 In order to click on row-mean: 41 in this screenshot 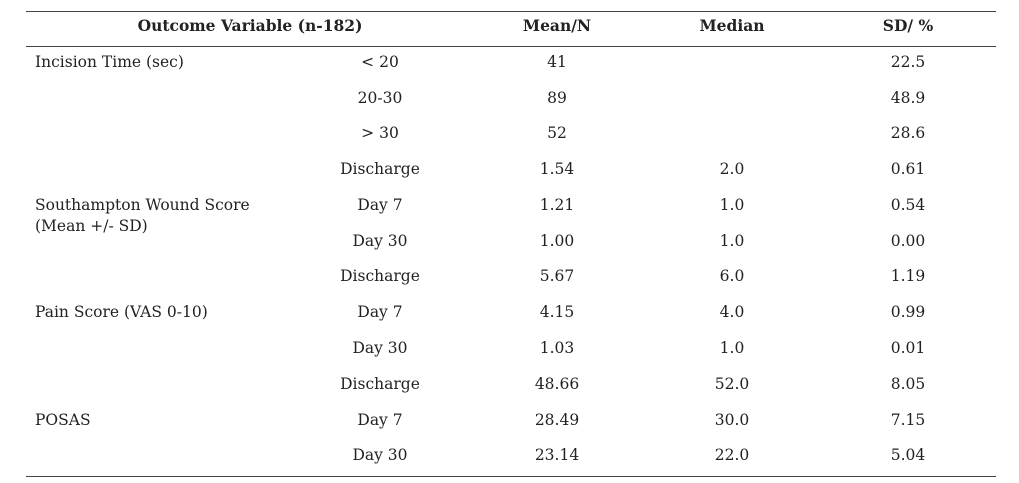, I will do `click(557, 62)`.